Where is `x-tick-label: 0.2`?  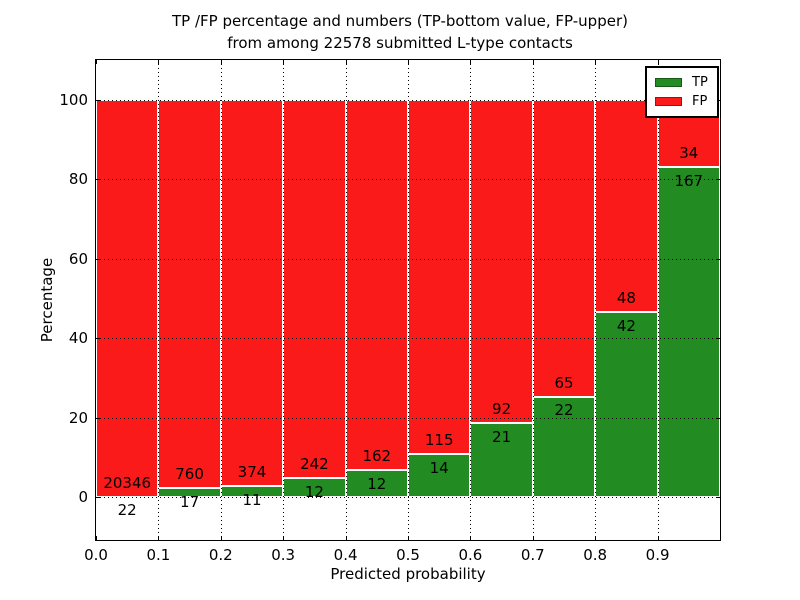 x-tick-label: 0.2 is located at coordinates (220, 555).